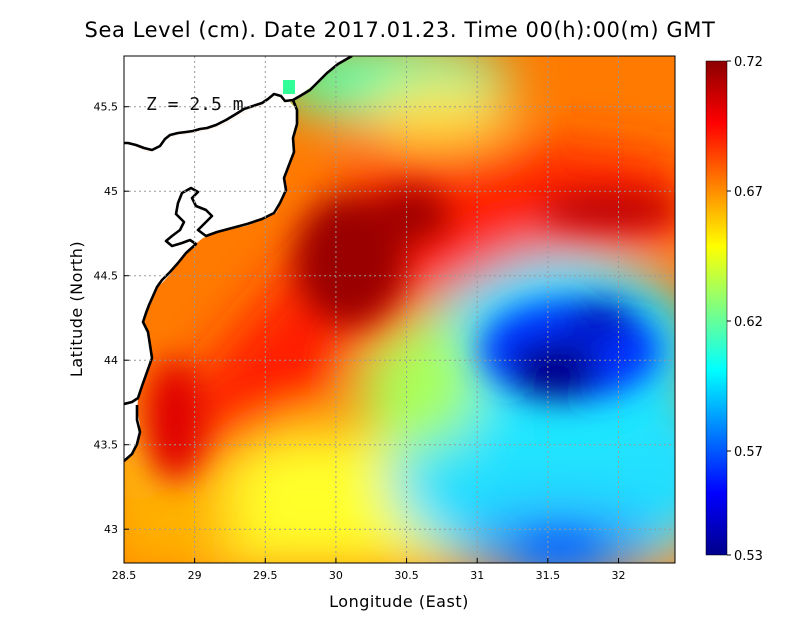  I want to click on coastline-south, so click(211, 252).